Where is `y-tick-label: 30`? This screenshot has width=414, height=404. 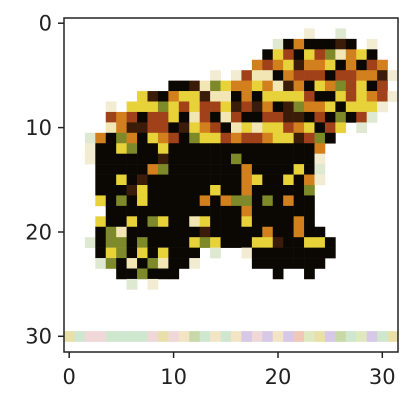
y-tick-label: 30 is located at coordinates (38, 337).